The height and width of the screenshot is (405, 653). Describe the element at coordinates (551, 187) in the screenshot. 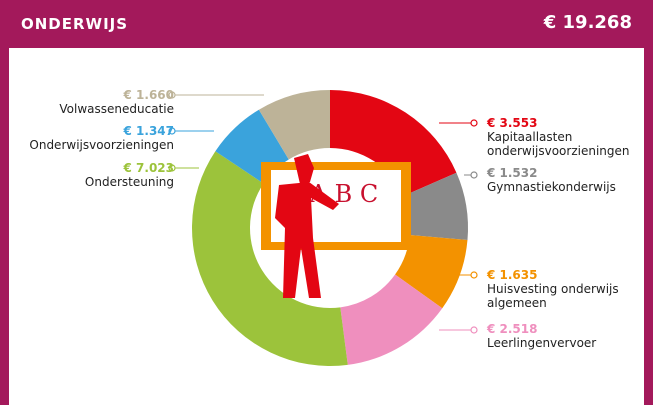

I see `category-label: Gymnastiekonderwijs` at that location.